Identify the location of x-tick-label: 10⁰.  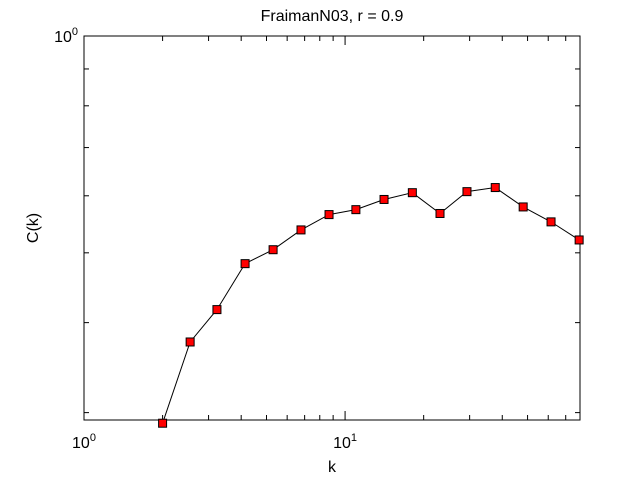
(84, 442).